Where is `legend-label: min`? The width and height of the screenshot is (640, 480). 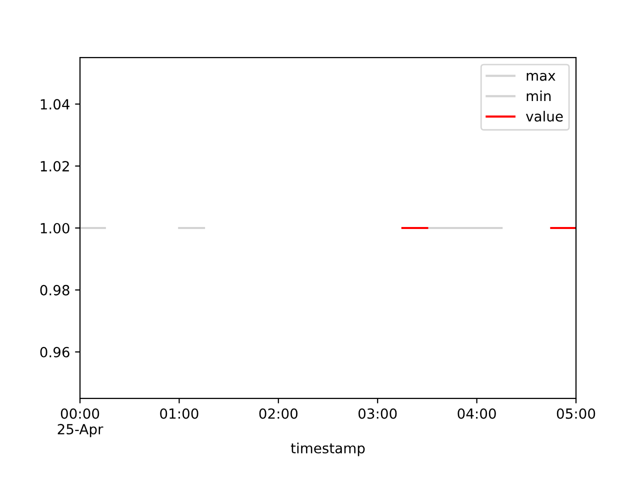 legend-label: min is located at coordinates (538, 96).